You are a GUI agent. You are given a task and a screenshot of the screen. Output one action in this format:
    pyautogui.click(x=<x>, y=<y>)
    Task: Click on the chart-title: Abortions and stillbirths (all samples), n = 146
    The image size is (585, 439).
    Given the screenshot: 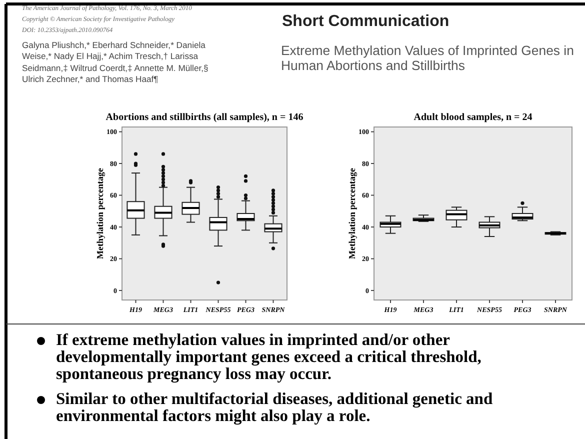 What is the action you would take?
    pyautogui.click(x=205, y=117)
    